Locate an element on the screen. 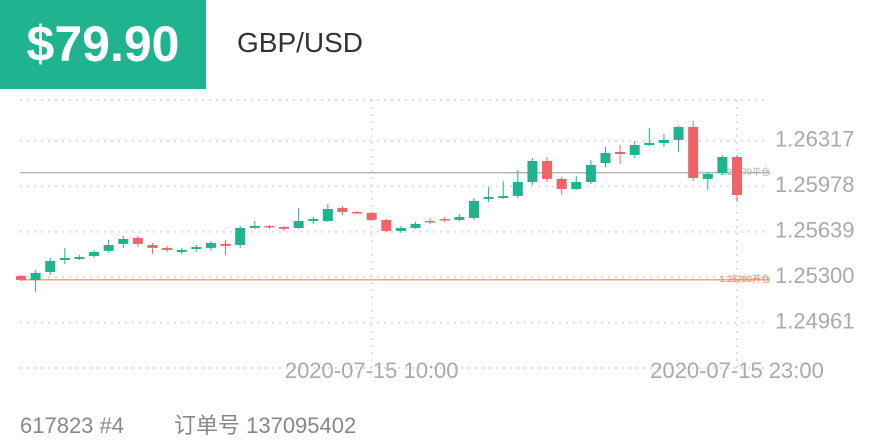  x-tick-label: 2020-07-15 23:00 is located at coordinates (737, 370).